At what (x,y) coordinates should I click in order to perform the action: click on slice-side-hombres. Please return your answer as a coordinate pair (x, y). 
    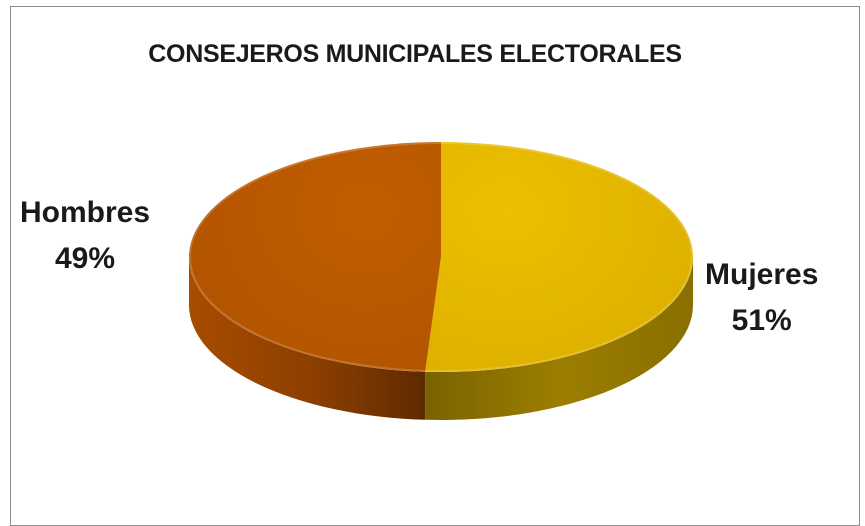
    Looking at the image, I should click on (307, 338).